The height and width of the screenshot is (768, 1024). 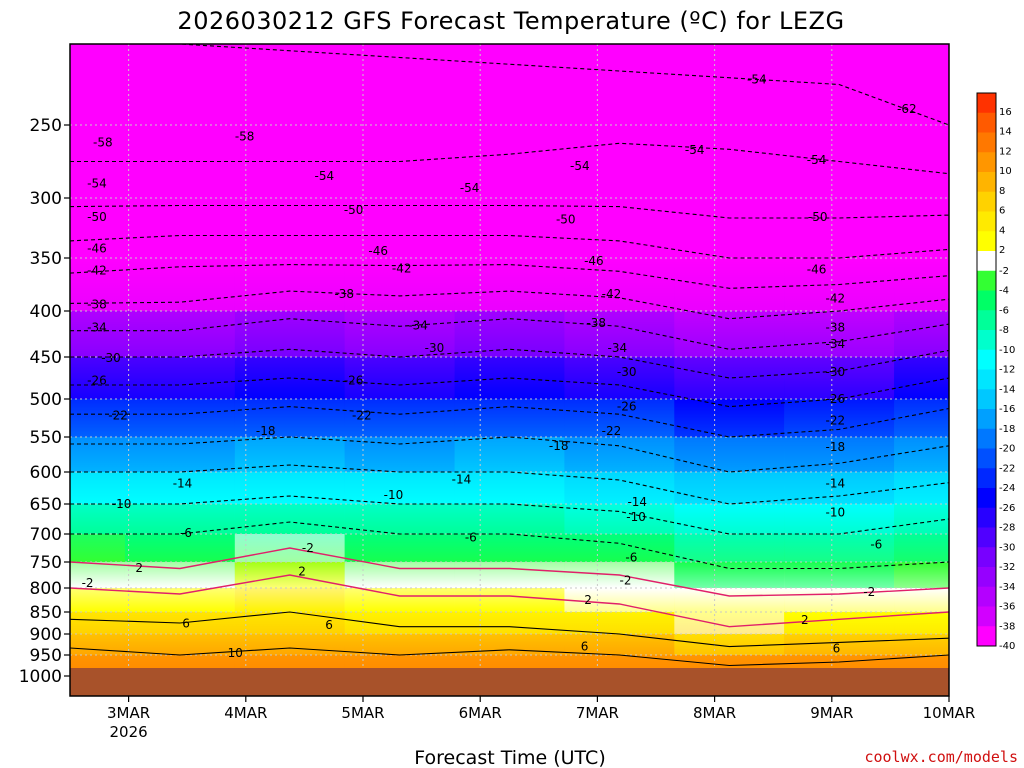 What do you see at coordinates (566, 220) in the screenshot?
I see `contour-label: -50` at bounding box center [566, 220].